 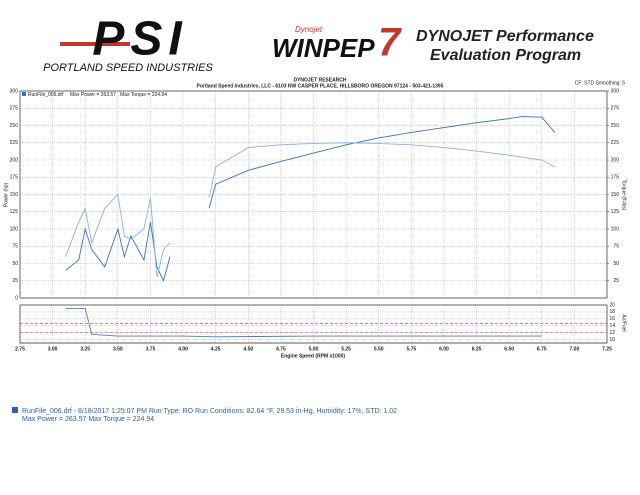 I want to click on x-tick-label: 7.25, so click(x=607, y=349).